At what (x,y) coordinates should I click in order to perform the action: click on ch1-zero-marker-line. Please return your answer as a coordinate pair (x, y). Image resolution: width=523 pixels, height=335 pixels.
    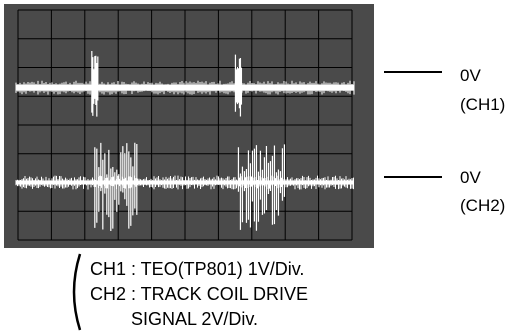
    Looking at the image, I should click on (413, 72).